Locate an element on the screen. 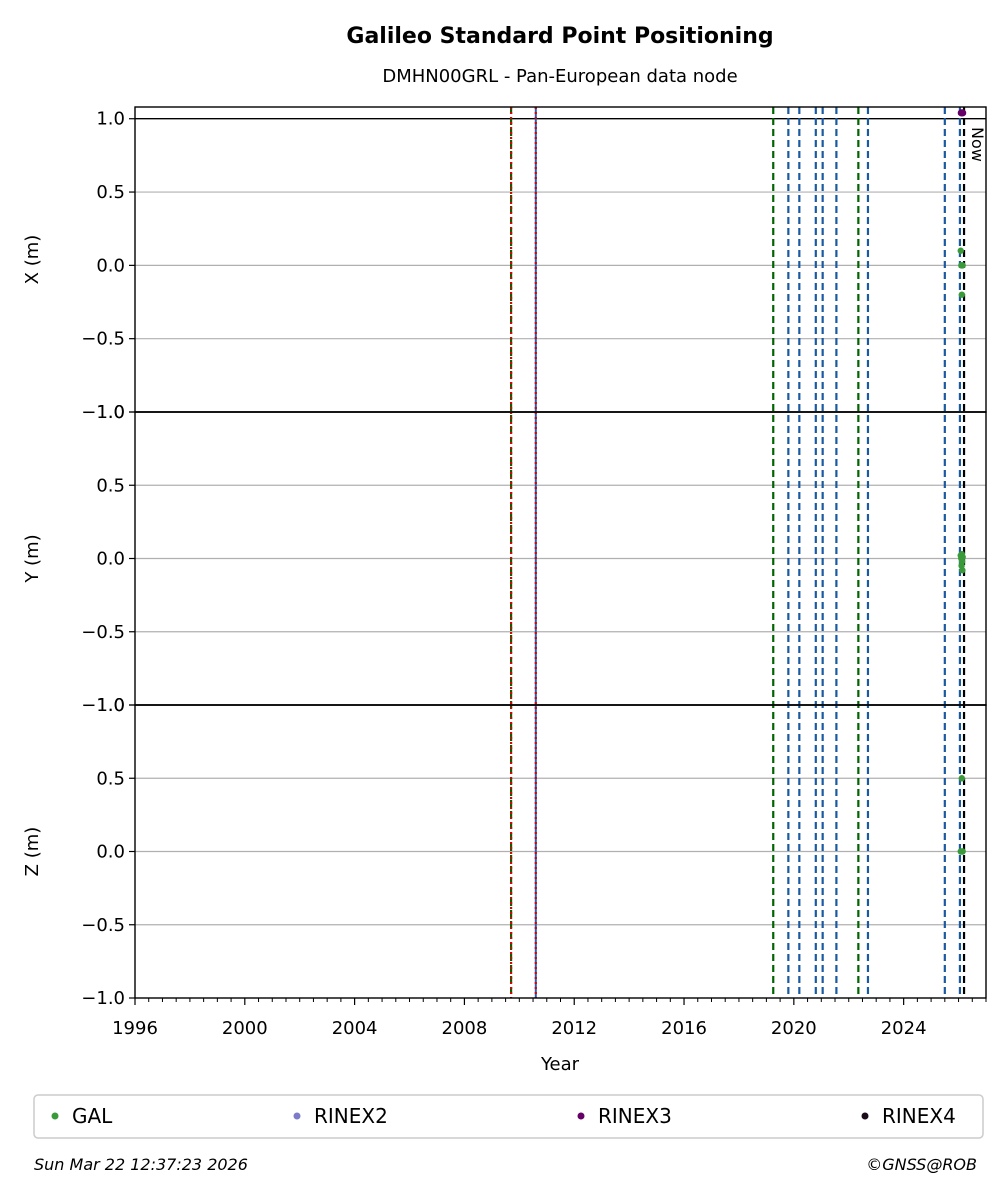 Image resolution: width=1005 pixels, height=1194 pixels. x-tick-label: 2020 is located at coordinates (794, 1028).